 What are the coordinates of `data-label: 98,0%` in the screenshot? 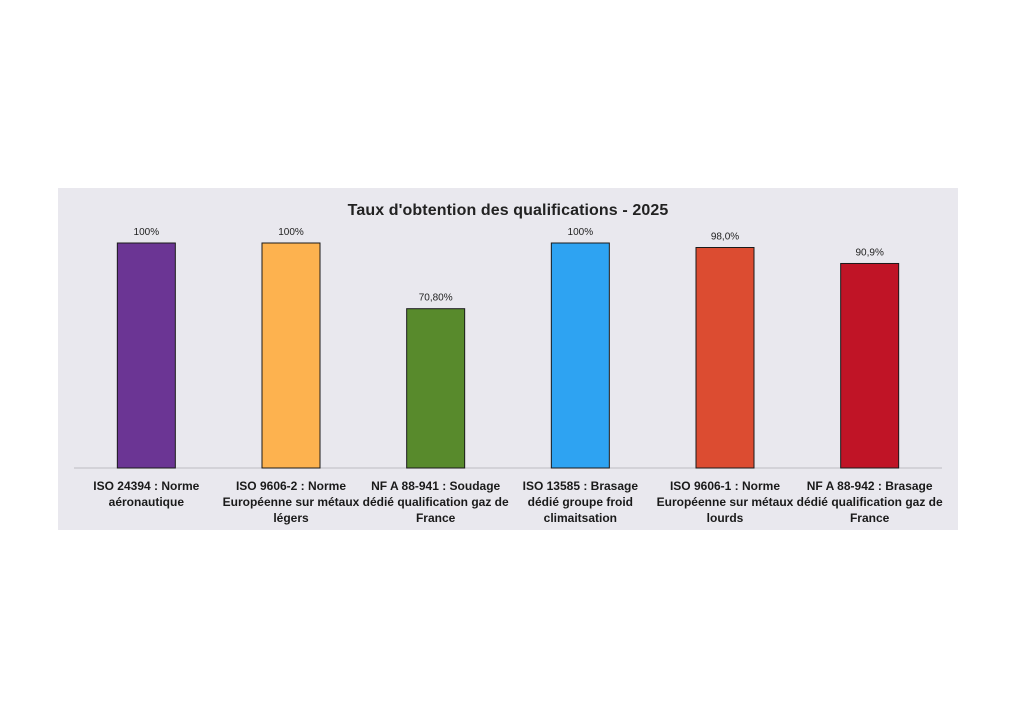 It's located at (725, 237).